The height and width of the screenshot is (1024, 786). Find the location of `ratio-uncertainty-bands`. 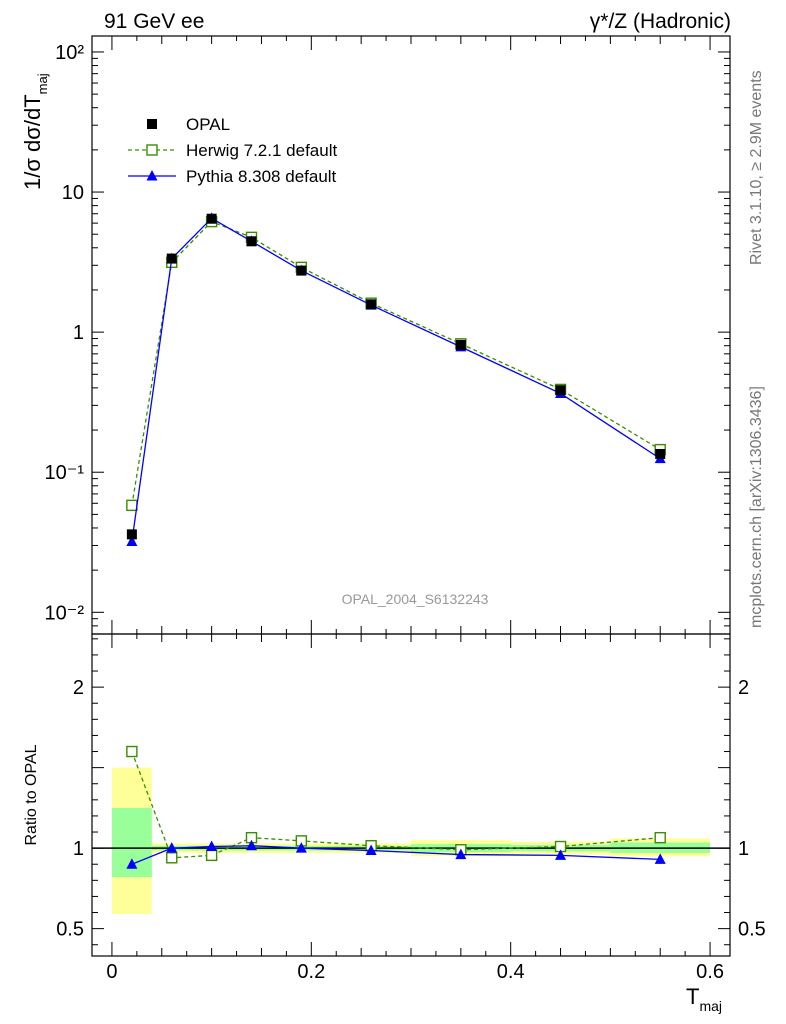

ratio-uncertainty-bands is located at coordinates (411, 841).